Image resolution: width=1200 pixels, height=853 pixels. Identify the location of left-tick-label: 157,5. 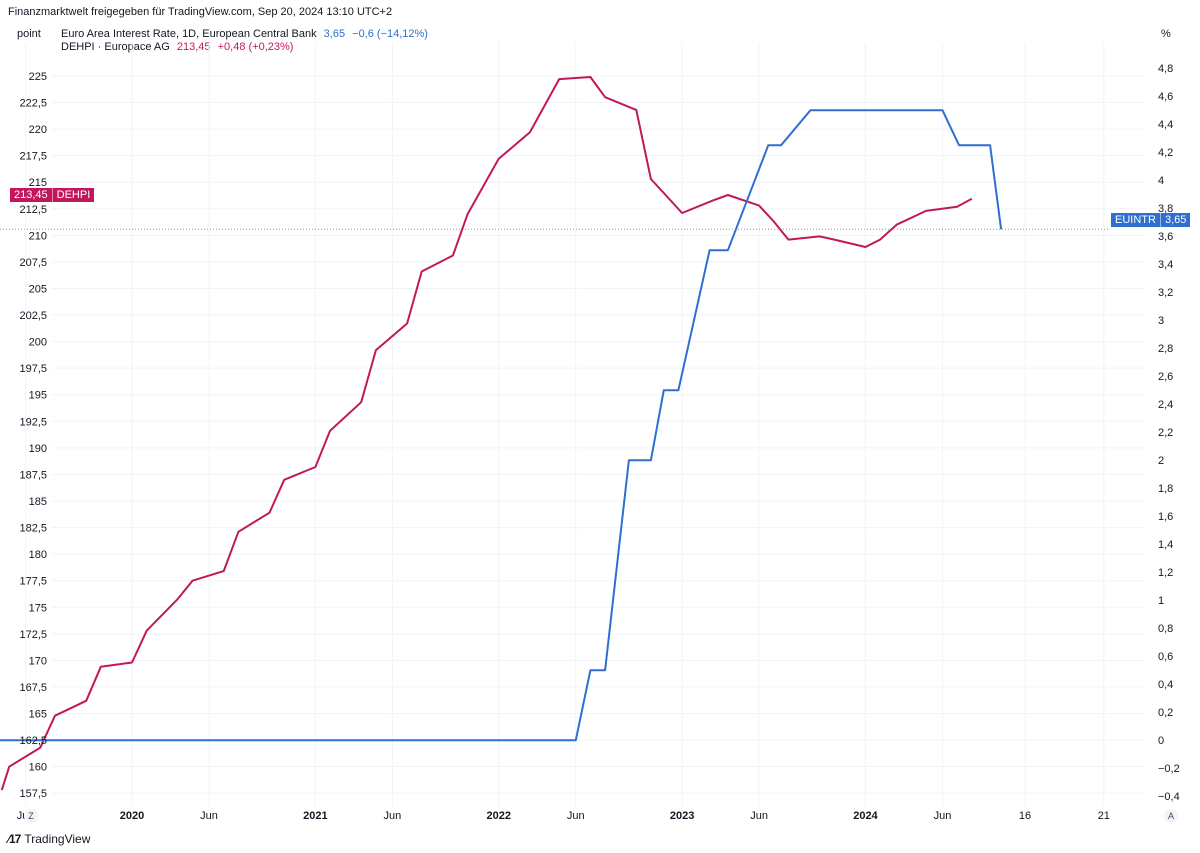
(33, 794).